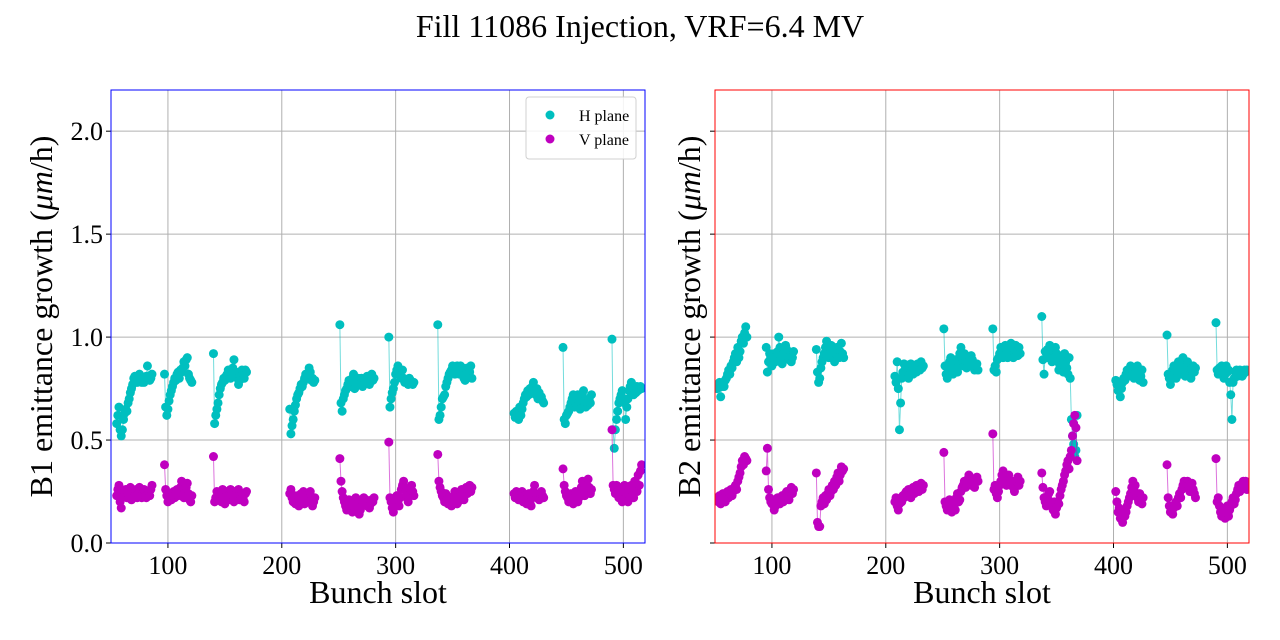 The height and width of the screenshot is (640, 1280). Describe the element at coordinates (689, 191) in the screenshot. I see `y-axis-label-part: μm` at that location.